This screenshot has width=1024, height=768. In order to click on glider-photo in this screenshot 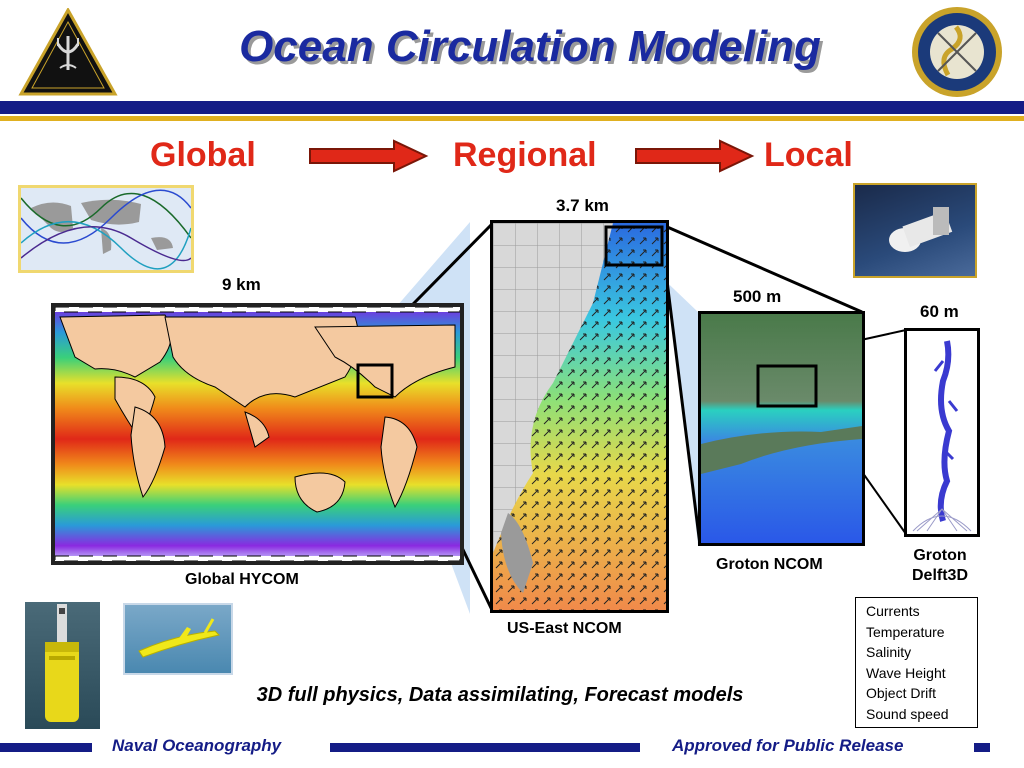, I will do `click(178, 639)`.